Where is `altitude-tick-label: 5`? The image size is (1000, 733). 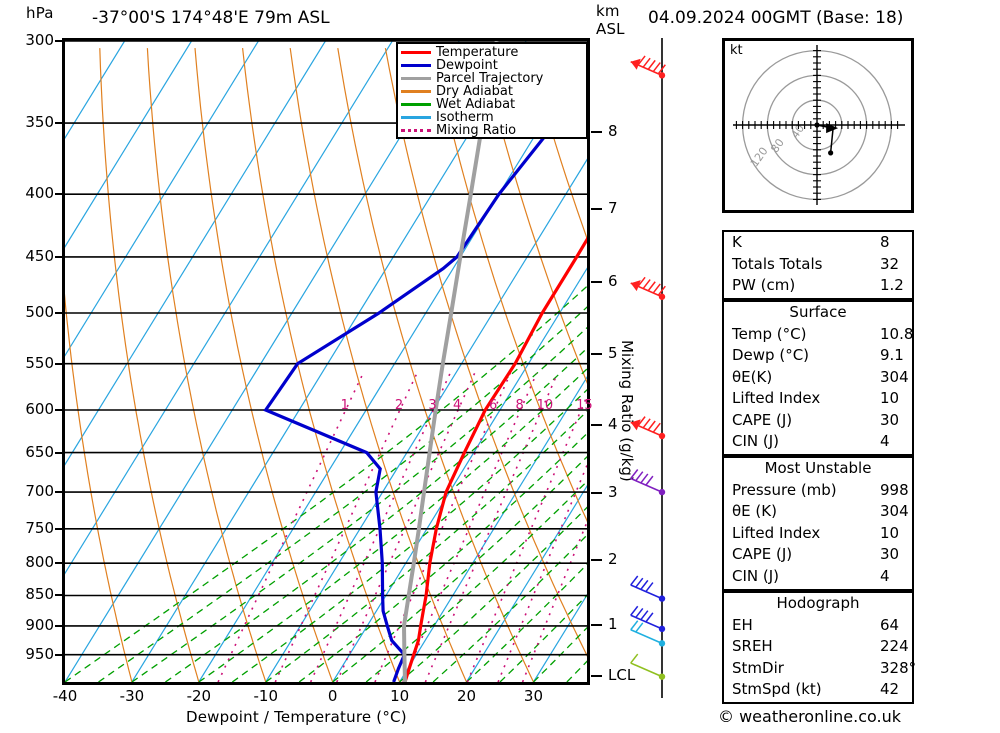
altitude-tick-label: 5 is located at coordinates (613, 352).